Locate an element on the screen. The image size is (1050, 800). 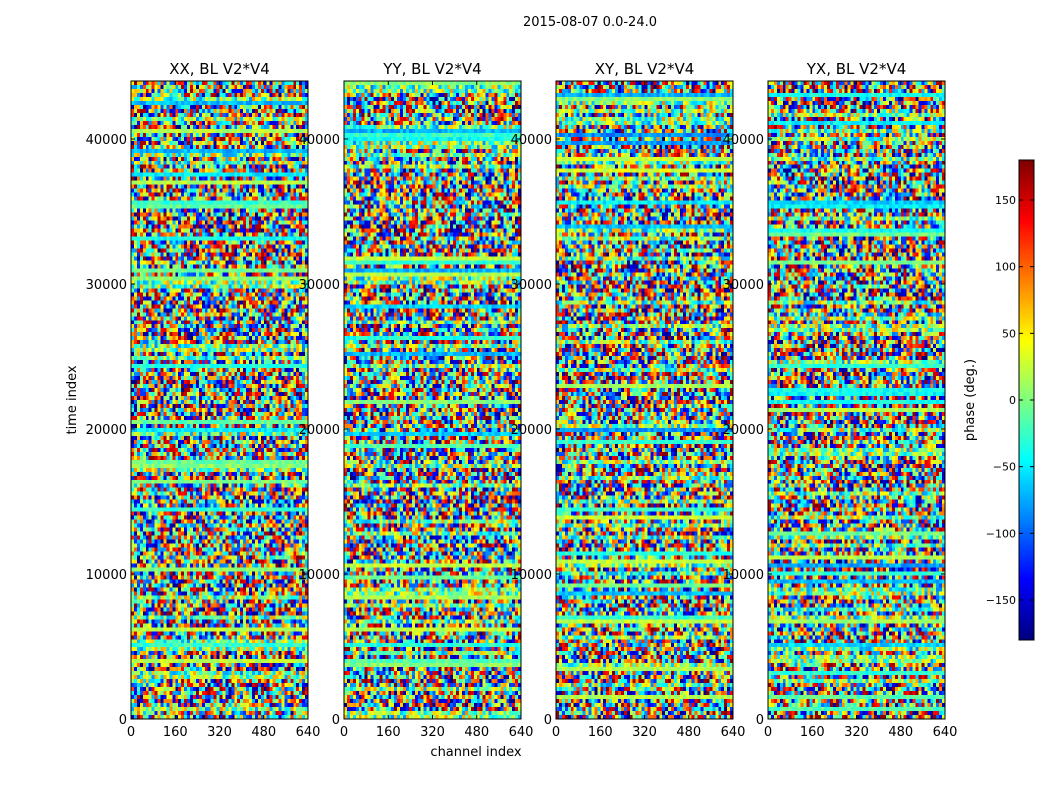
colorbar: −150 −100 −50 0 50 100 150 is located at coordinates (1010, 400).